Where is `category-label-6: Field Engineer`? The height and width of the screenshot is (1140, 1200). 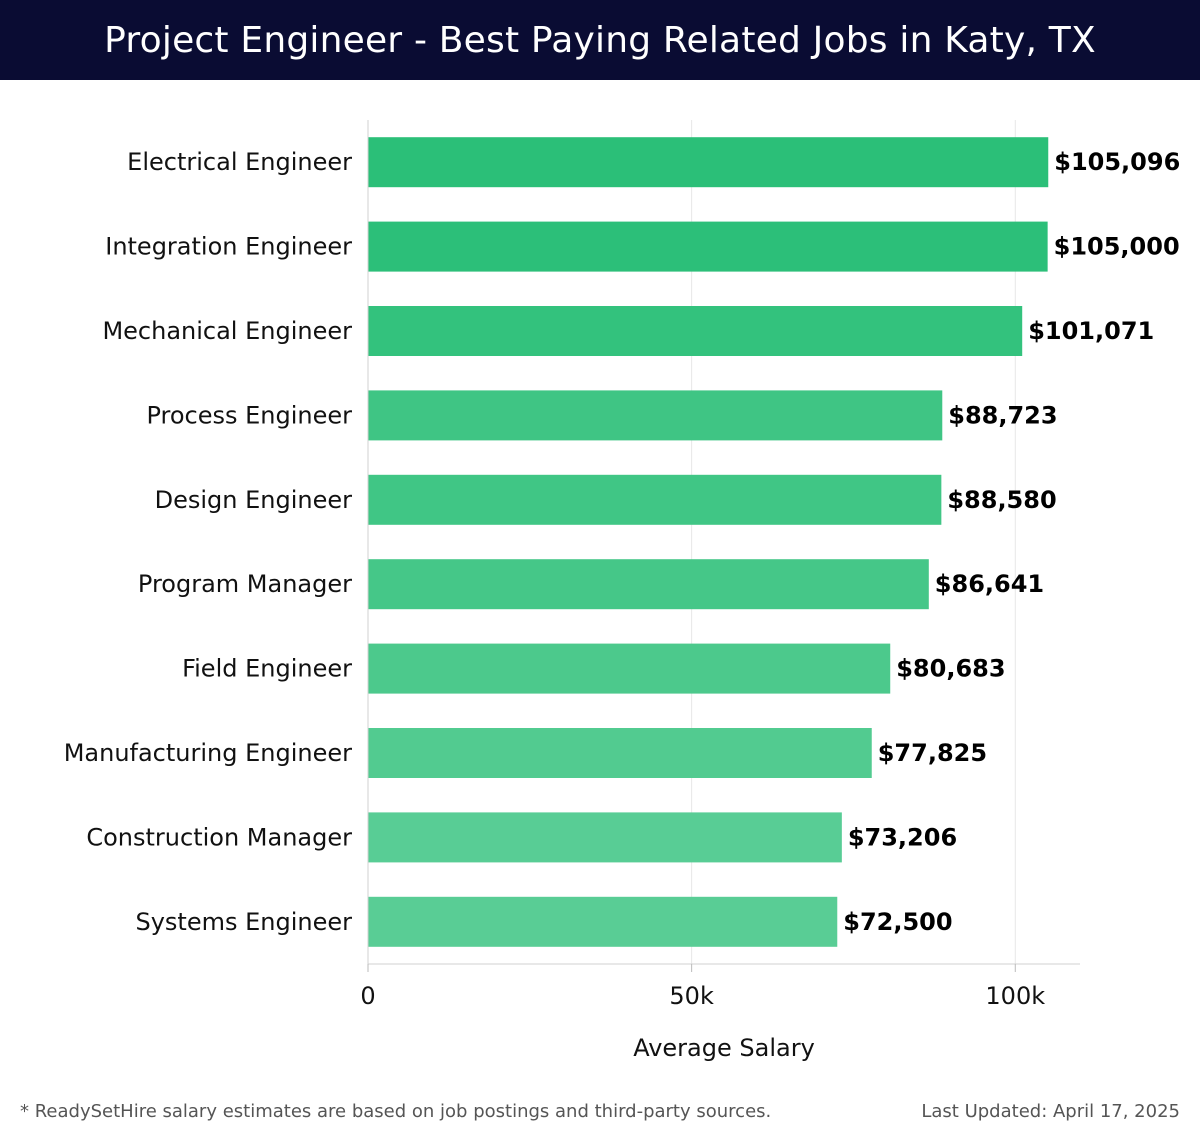
category-label-6: Field Engineer is located at coordinates (267, 669).